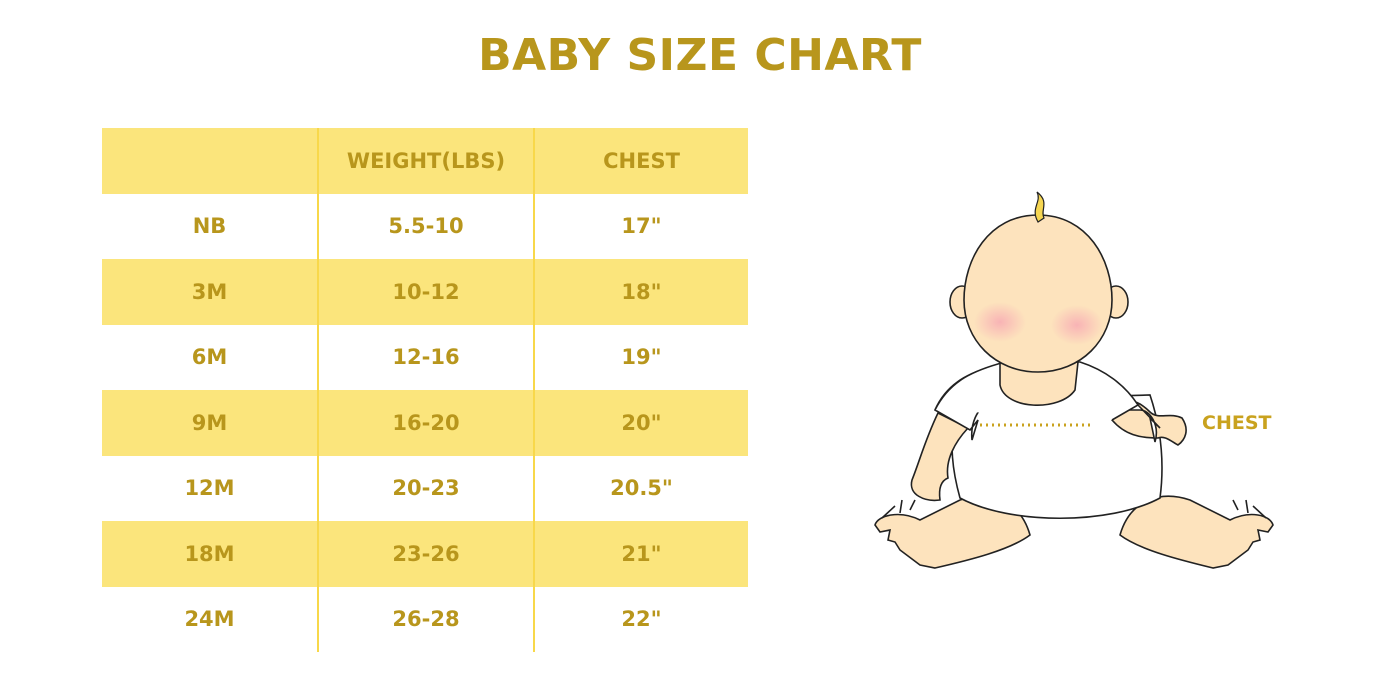 This screenshot has width=1400, height=700. What do you see at coordinates (209, 553) in the screenshot?
I see `size-cell: 18M` at bounding box center [209, 553].